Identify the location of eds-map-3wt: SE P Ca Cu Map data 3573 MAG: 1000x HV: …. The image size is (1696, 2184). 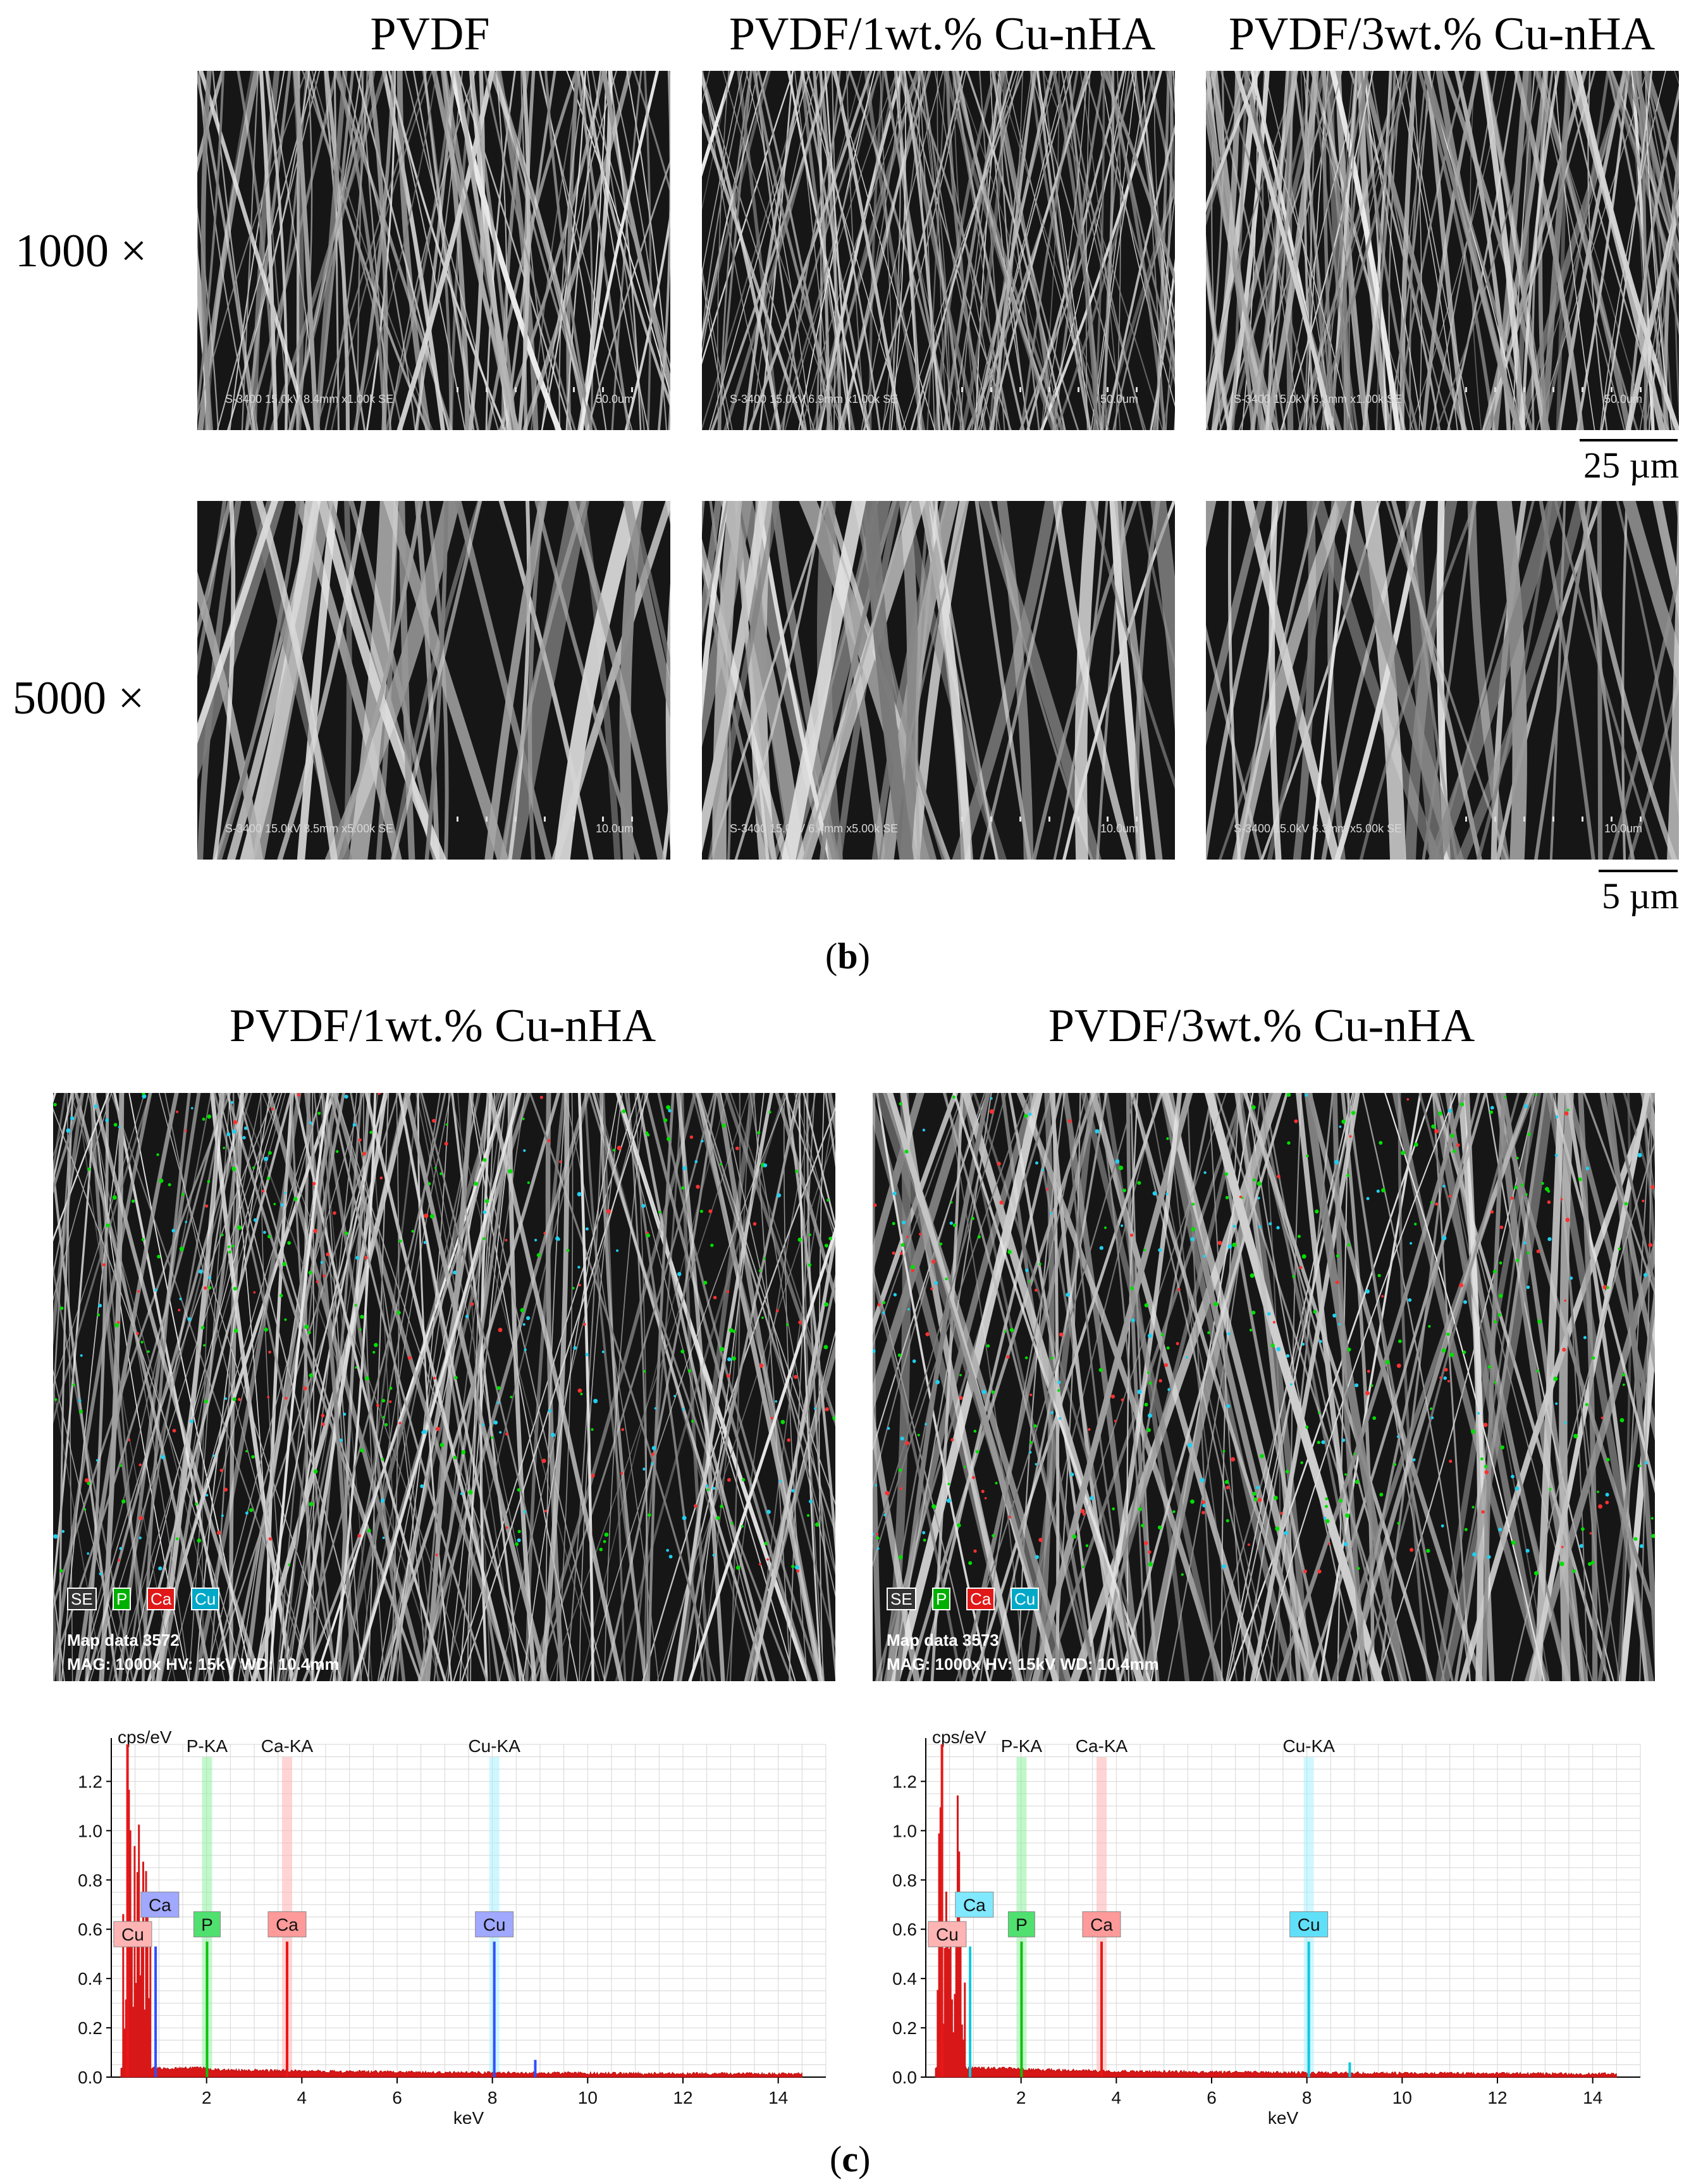
(1264, 1387).